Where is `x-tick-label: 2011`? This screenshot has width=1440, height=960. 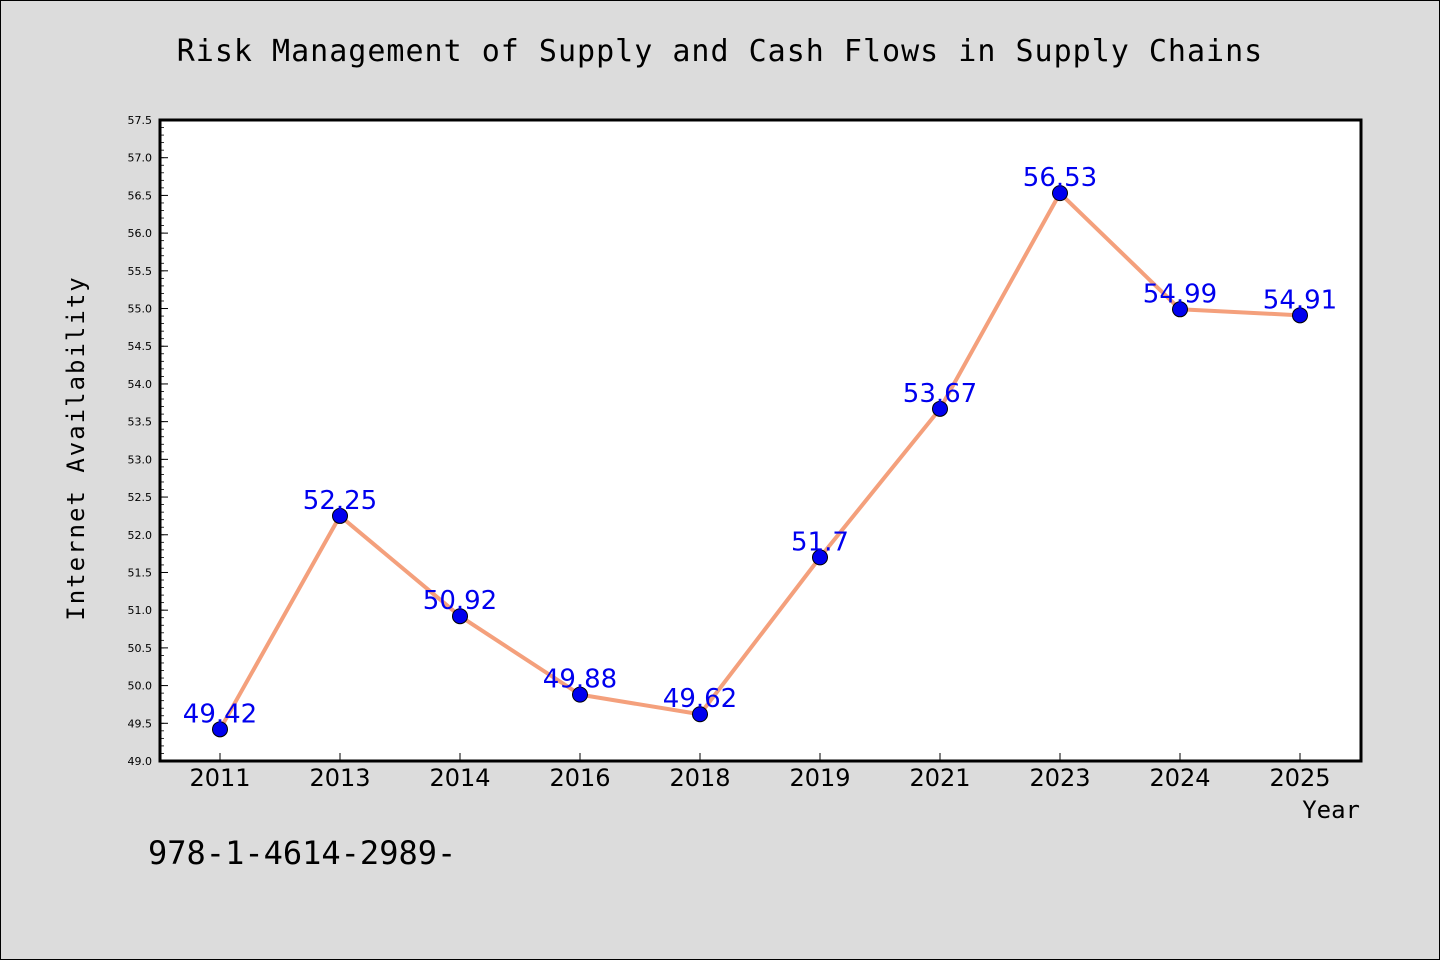 x-tick-label: 2011 is located at coordinates (219, 778).